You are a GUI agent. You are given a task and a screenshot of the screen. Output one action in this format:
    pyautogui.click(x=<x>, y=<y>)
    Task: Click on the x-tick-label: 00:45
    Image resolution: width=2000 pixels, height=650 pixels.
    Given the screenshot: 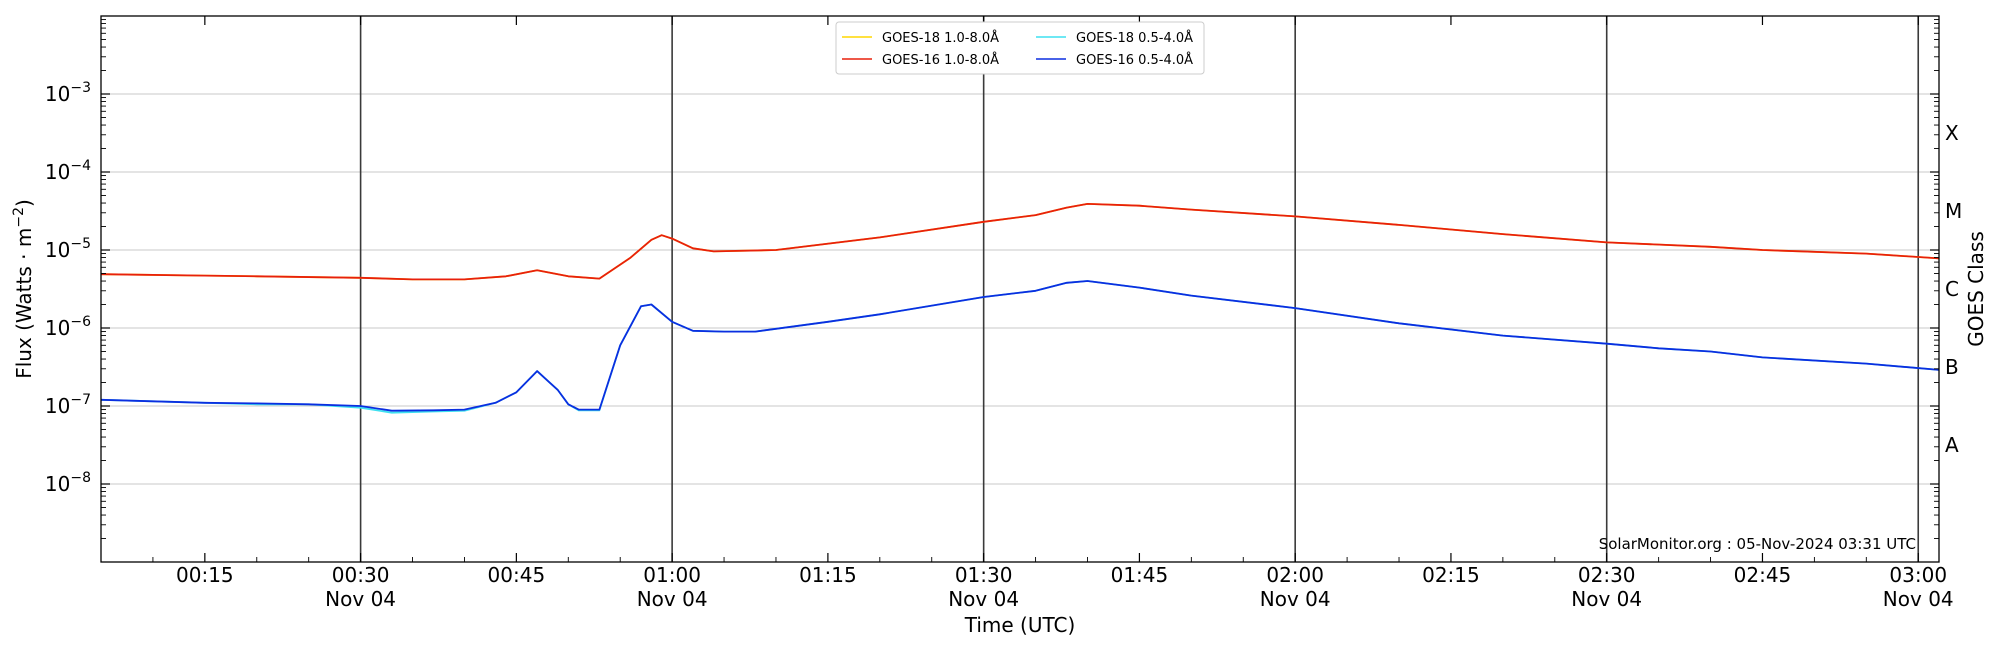 What is the action you would take?
    pyautogui.click(x=517, y=575)
    